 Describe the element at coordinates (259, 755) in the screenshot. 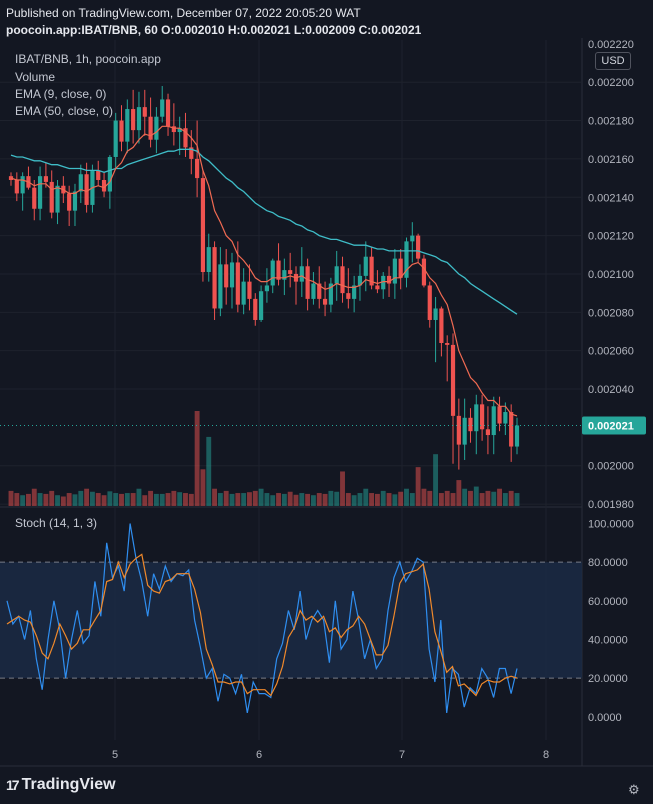

I see `x-tick-label: 6` at that location.